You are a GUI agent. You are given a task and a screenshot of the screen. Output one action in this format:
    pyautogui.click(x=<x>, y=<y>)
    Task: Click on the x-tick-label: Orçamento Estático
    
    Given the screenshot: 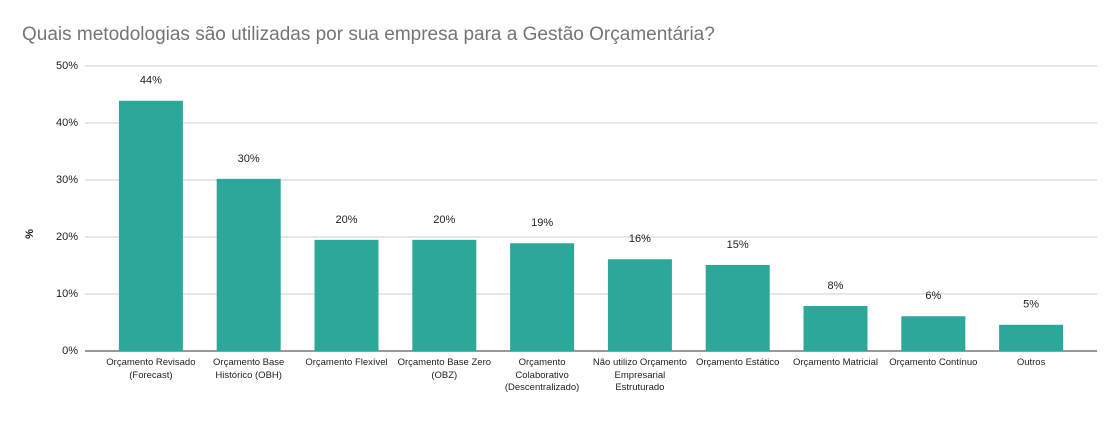 What is the action you would take?
    pyautogui.click(x=737, y=362)
    